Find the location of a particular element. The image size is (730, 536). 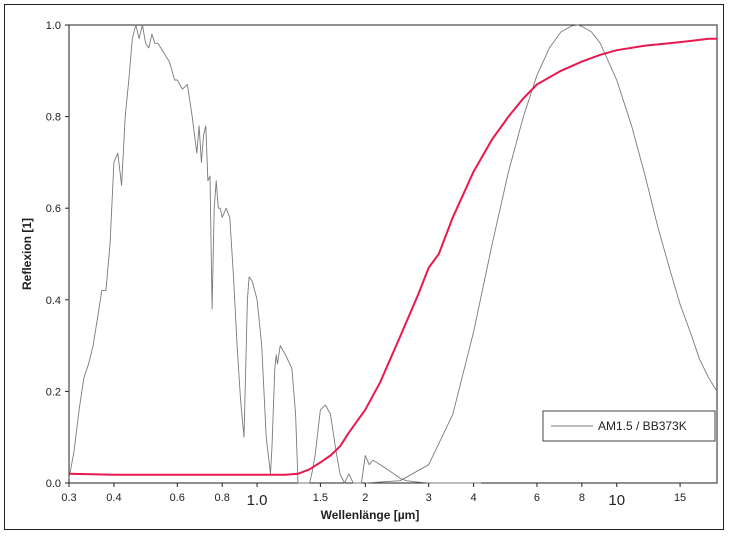

x-tick-label: 0.3 is located at coordinates (68, 498).